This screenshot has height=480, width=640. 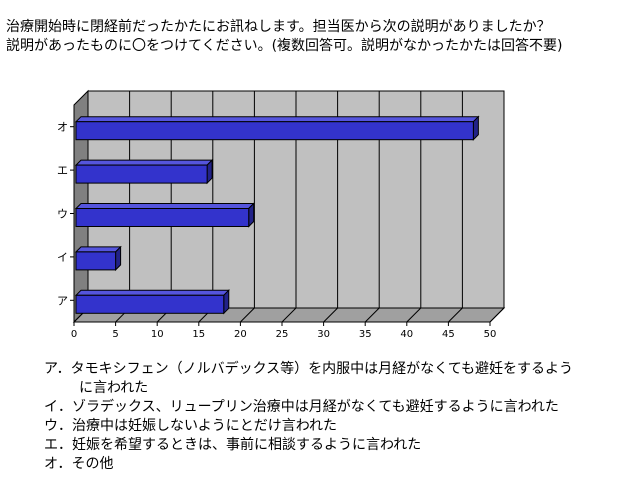 I want to click on y-tick-label: イ, so click(x=62, y=257).